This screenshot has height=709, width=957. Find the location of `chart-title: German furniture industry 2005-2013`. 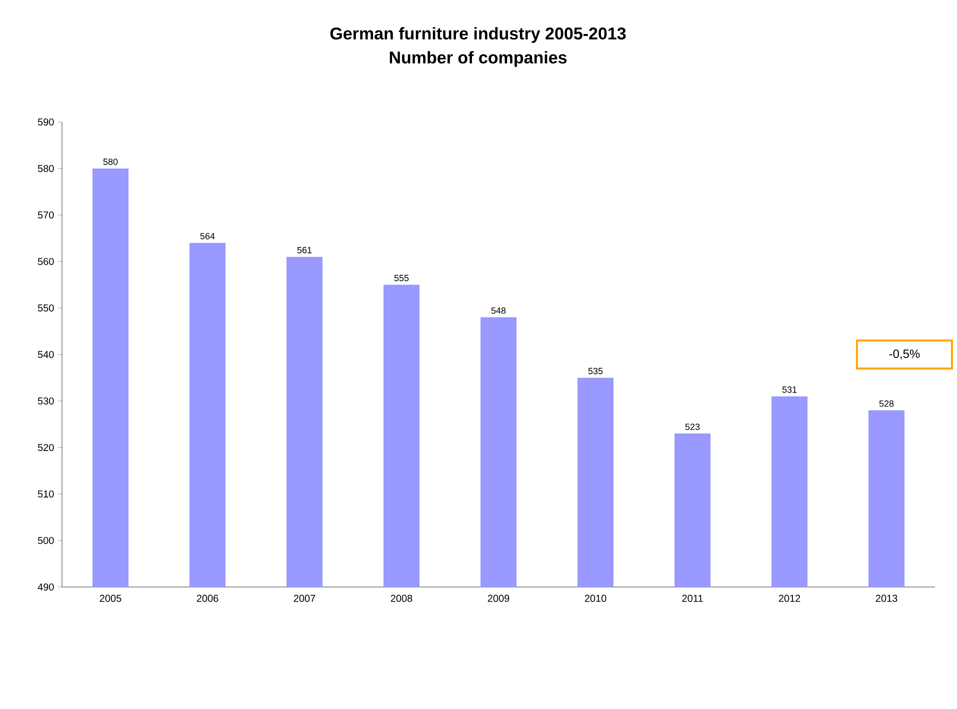

chart-title: German furniture industry 2005-2013 is located at coordinates (478, 35).